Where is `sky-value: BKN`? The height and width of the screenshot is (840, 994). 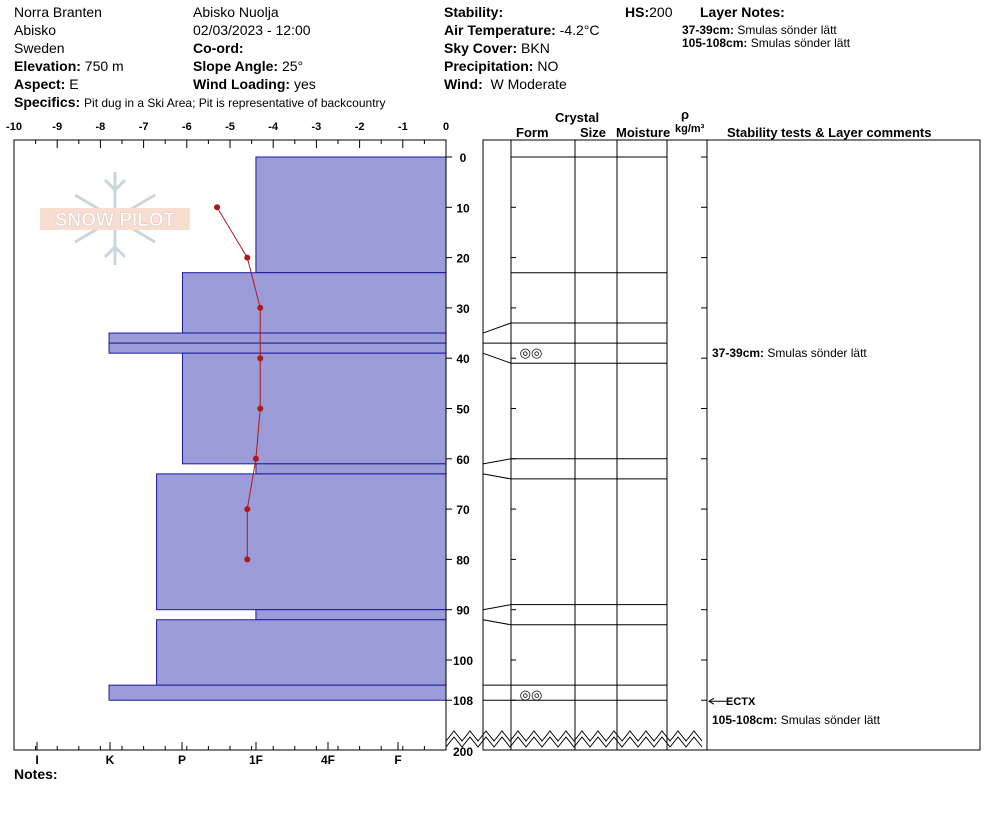
sky-value: BKN is located at coordinates (535, 48).